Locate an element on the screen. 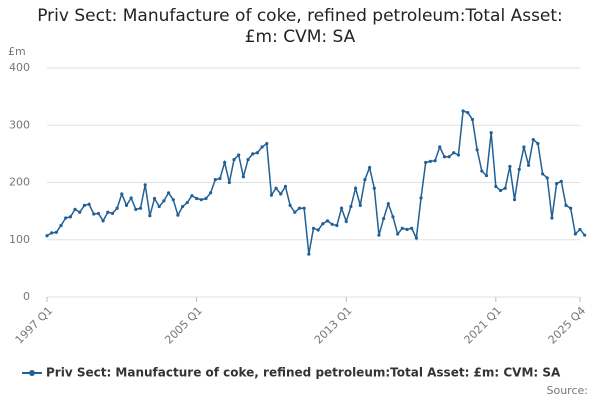  source: Source: is located at coordinates (568, 390).